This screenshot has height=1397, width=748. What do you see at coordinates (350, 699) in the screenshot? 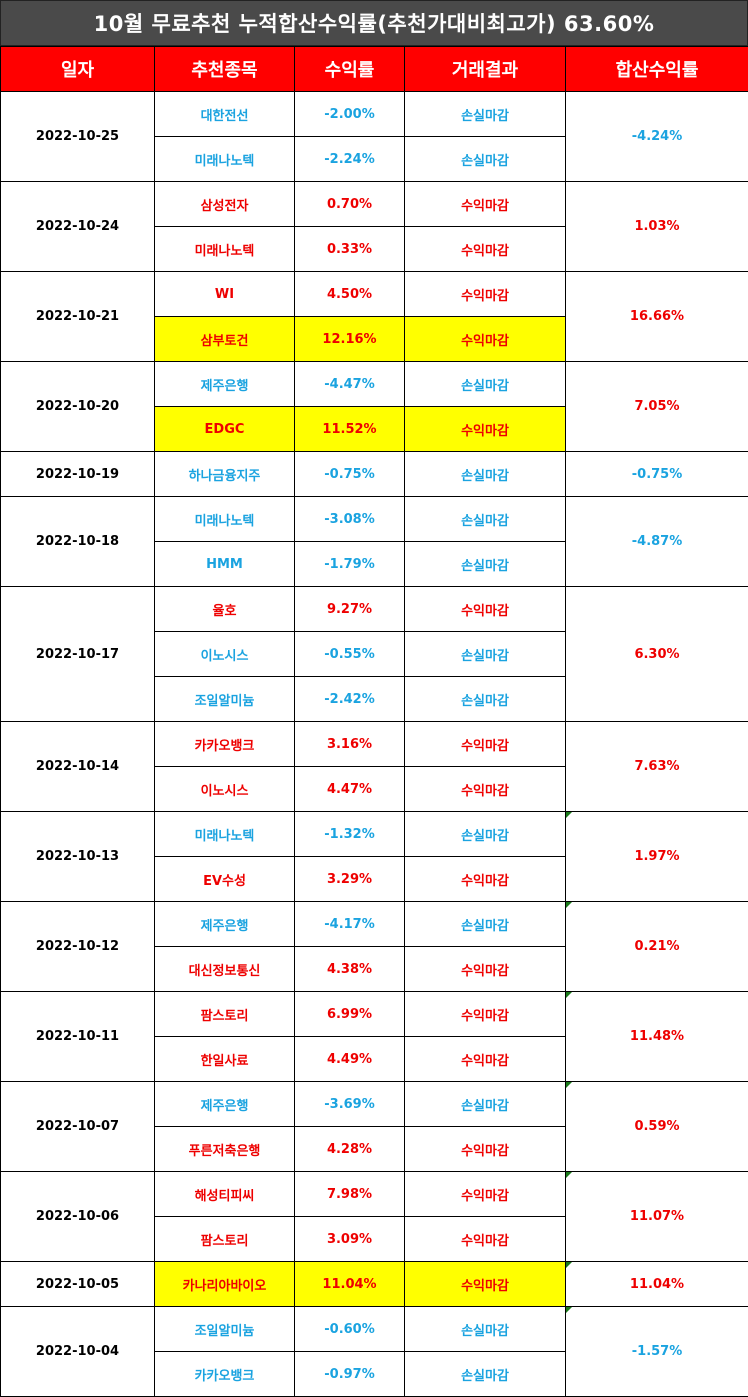
I see `return-rate-cell: -2.42%` at bounding box center [350, 699].